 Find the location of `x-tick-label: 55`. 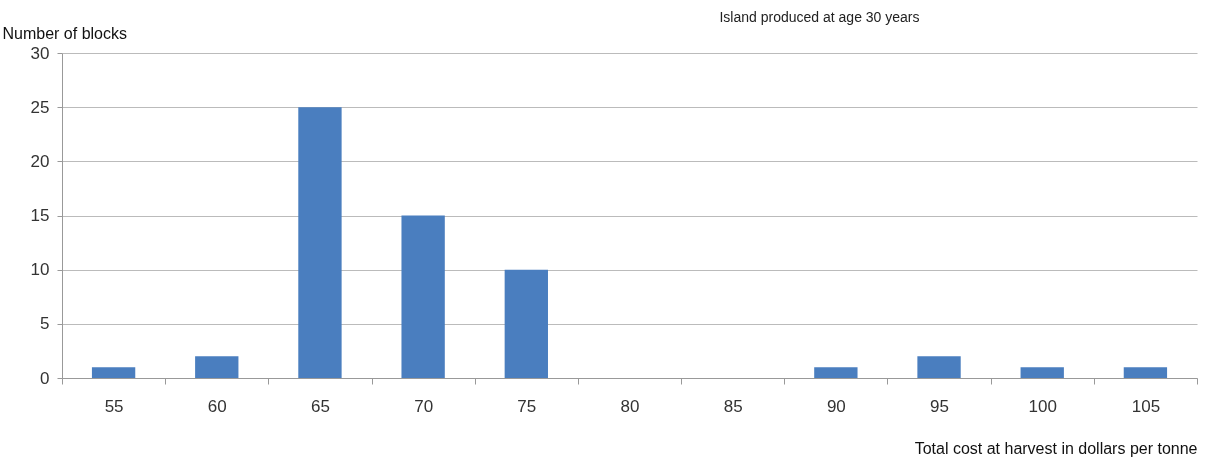

x-tick-label: 55 is located at coordinates (114, 406).